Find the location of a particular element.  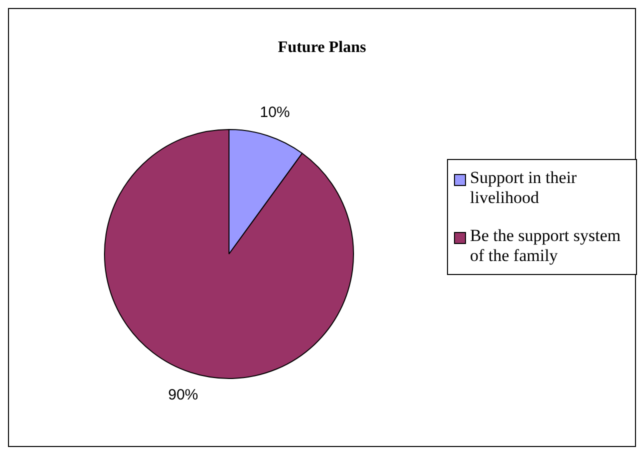

legend-label: Support in their livelihood is located at coordinates (524, 188).